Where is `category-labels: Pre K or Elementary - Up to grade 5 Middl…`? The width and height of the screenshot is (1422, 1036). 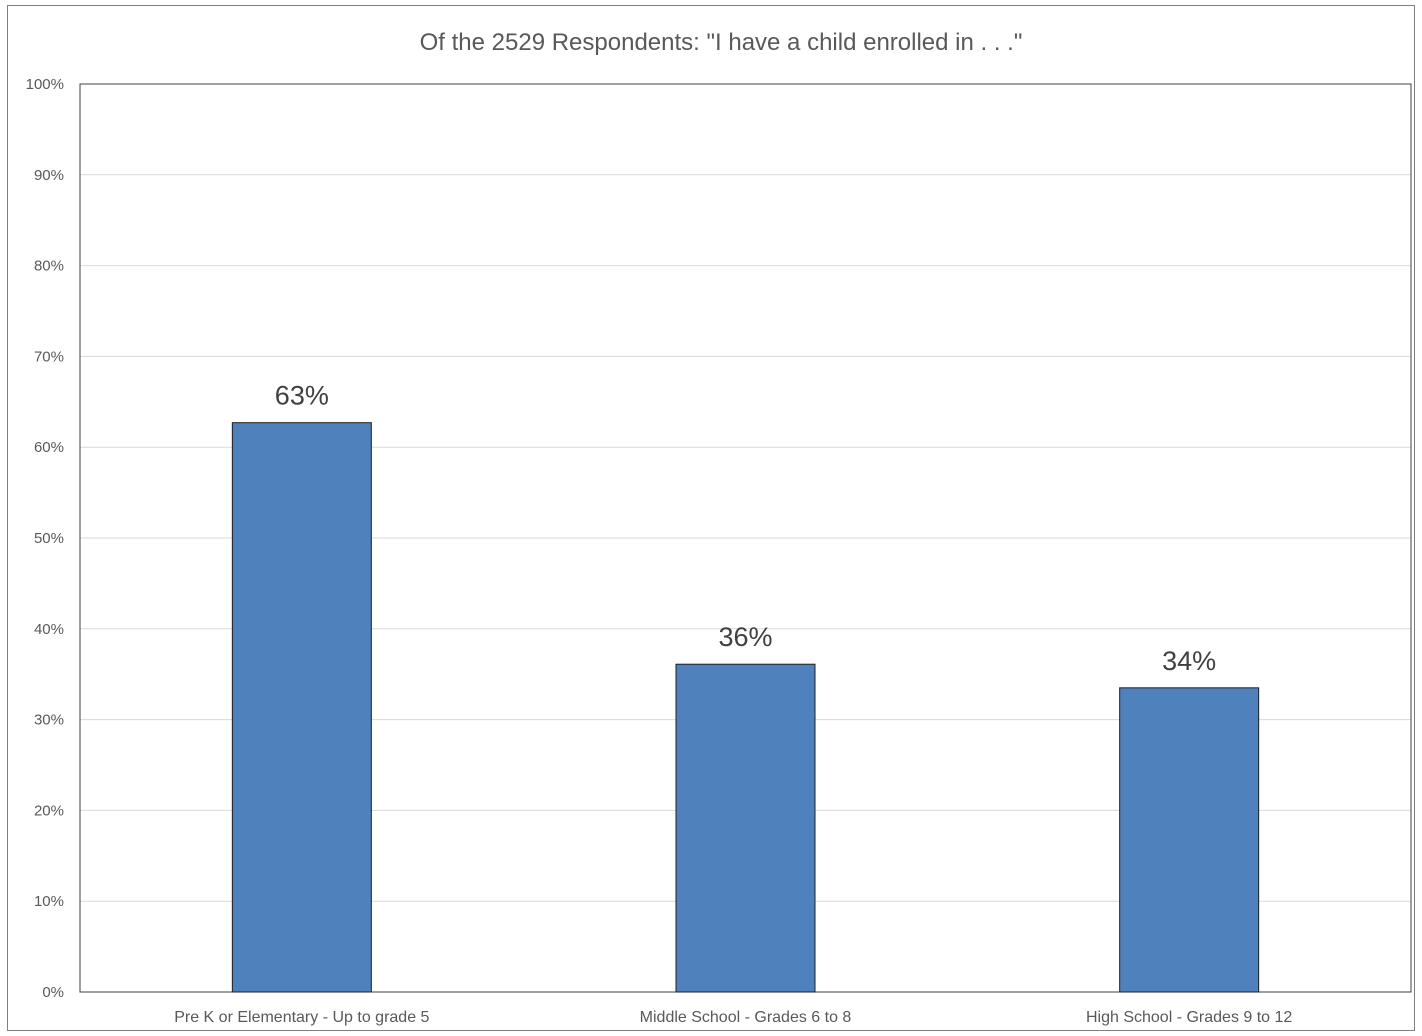
category-labels: Pre K or Elementary - Up to grade 5 Middl… is located at coordinates (733, 1017).